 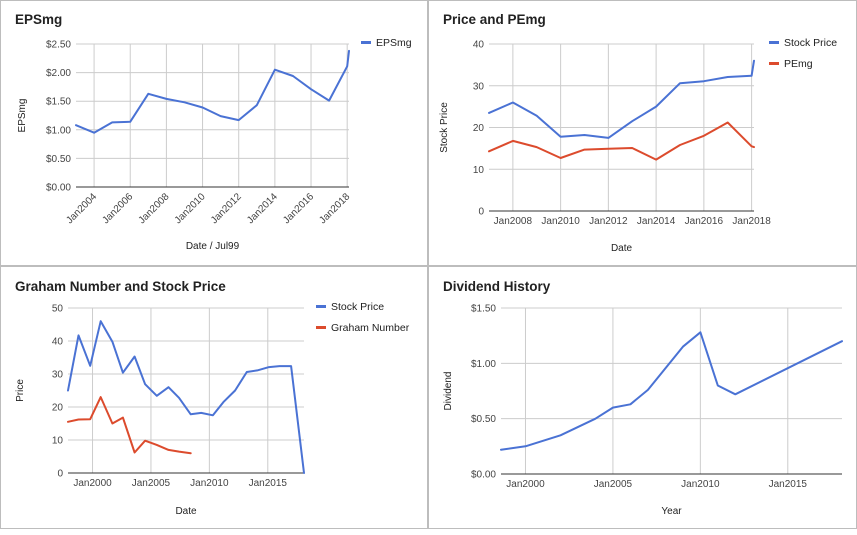 What do you see at coordinates (444, 127) in the screenshot?
I see `y-axis-label: Stock Price` at bounding box center [444, 127].